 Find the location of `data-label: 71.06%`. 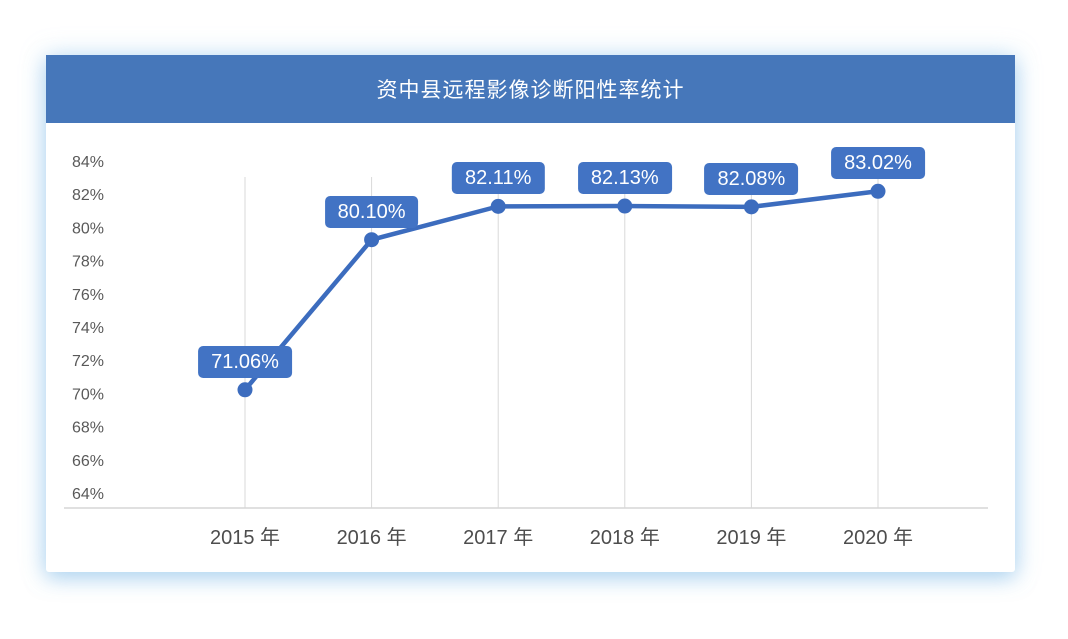

data-label: 71.06% is located at coordinates (245, 361).